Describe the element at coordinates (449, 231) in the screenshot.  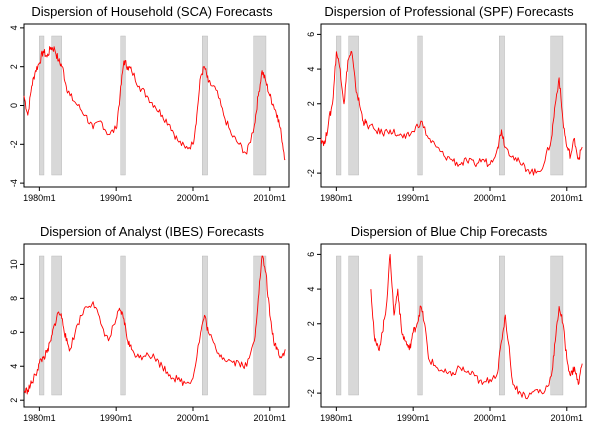
I see `panel-title-blue-chip: Dispersion of Blue Chip Forecasts` at that location.